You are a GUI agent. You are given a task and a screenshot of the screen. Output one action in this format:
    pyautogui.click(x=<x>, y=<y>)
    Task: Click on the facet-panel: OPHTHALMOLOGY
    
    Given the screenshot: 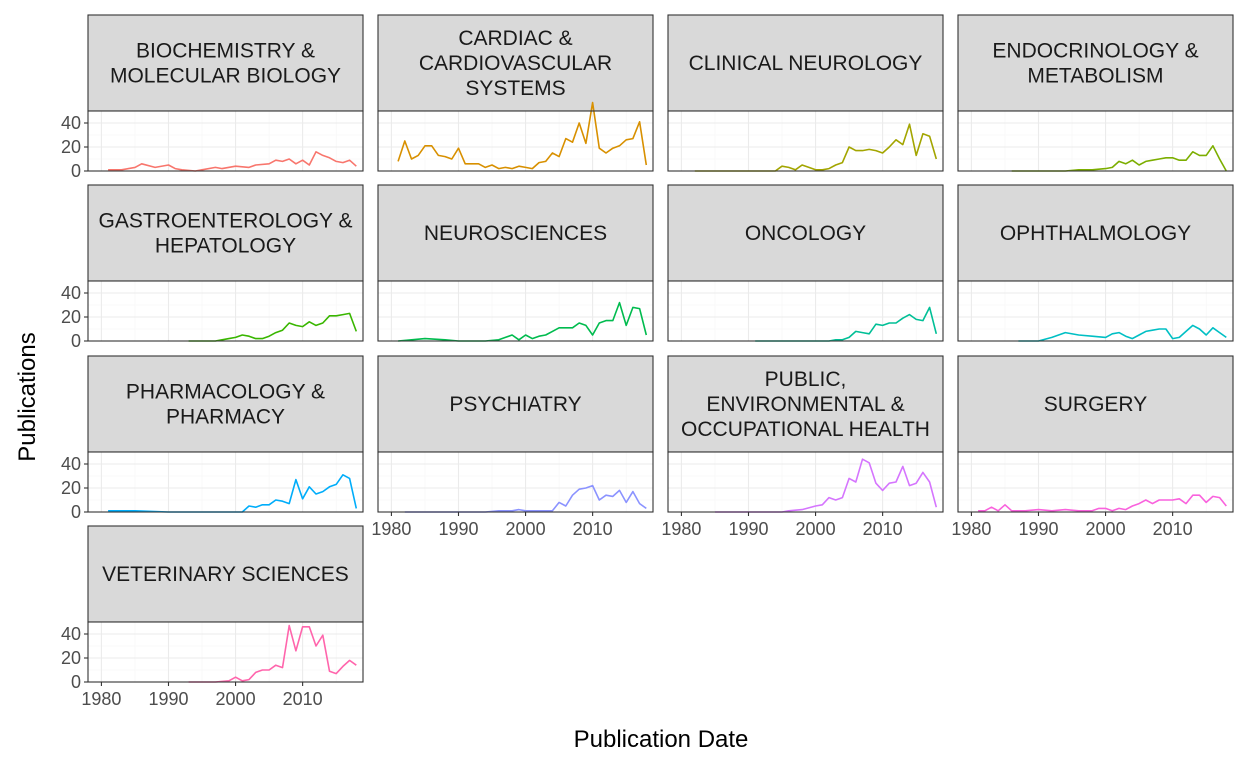 What is the action you would take?
    pyautogui.click(x=1095, y=263)
    